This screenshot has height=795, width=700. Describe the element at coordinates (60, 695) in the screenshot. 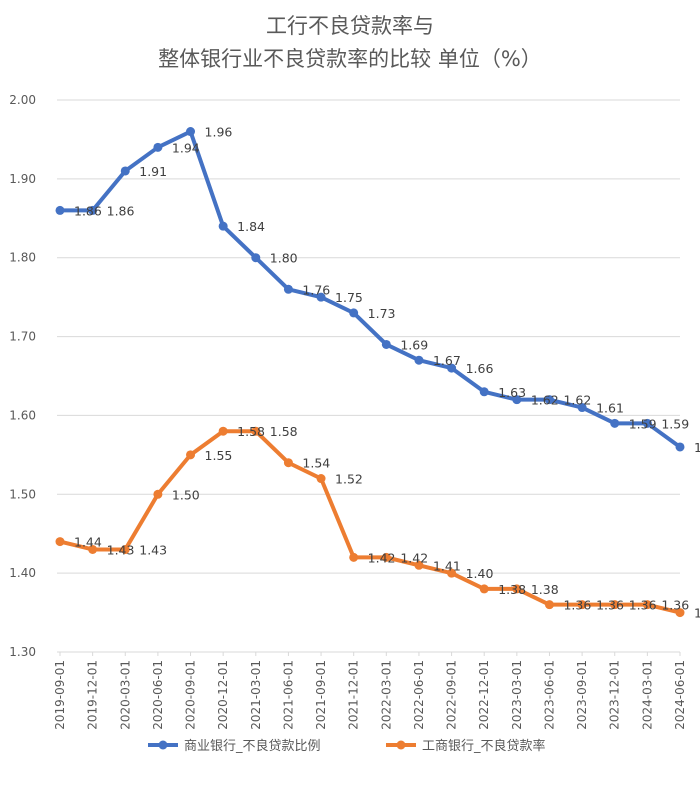

I see `x-tick-label: 2019-09-01` at that location.